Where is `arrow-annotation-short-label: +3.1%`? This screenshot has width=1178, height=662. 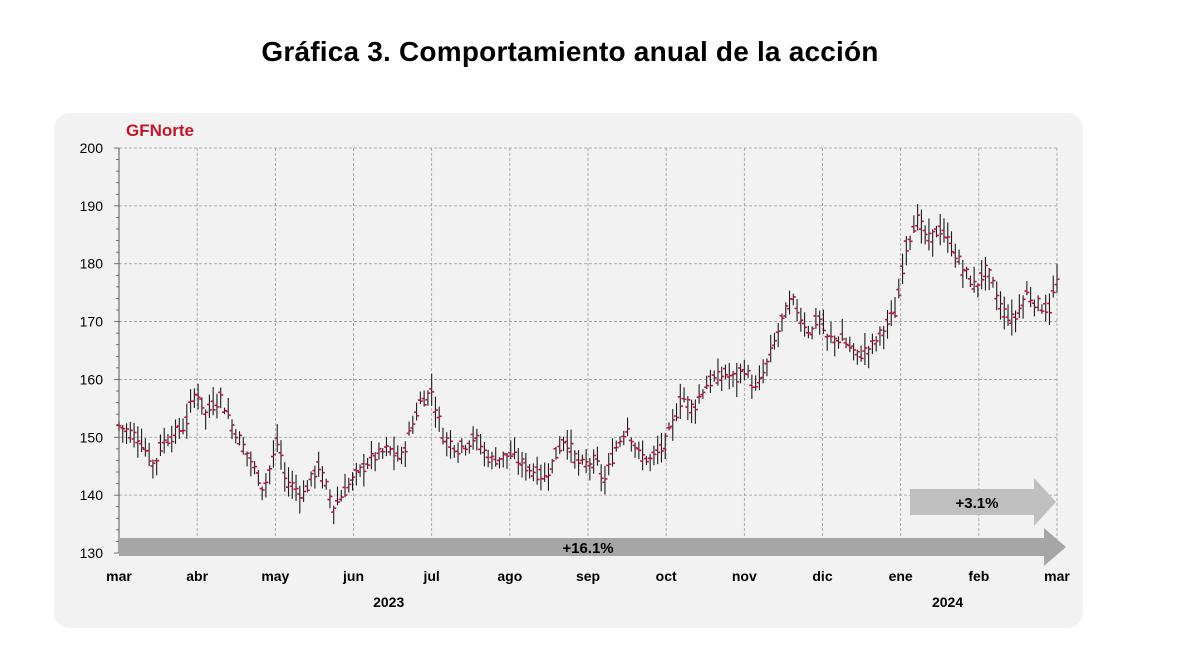 arrow-annotation-short-label: +3.1% is located at coordinates (977, 503).